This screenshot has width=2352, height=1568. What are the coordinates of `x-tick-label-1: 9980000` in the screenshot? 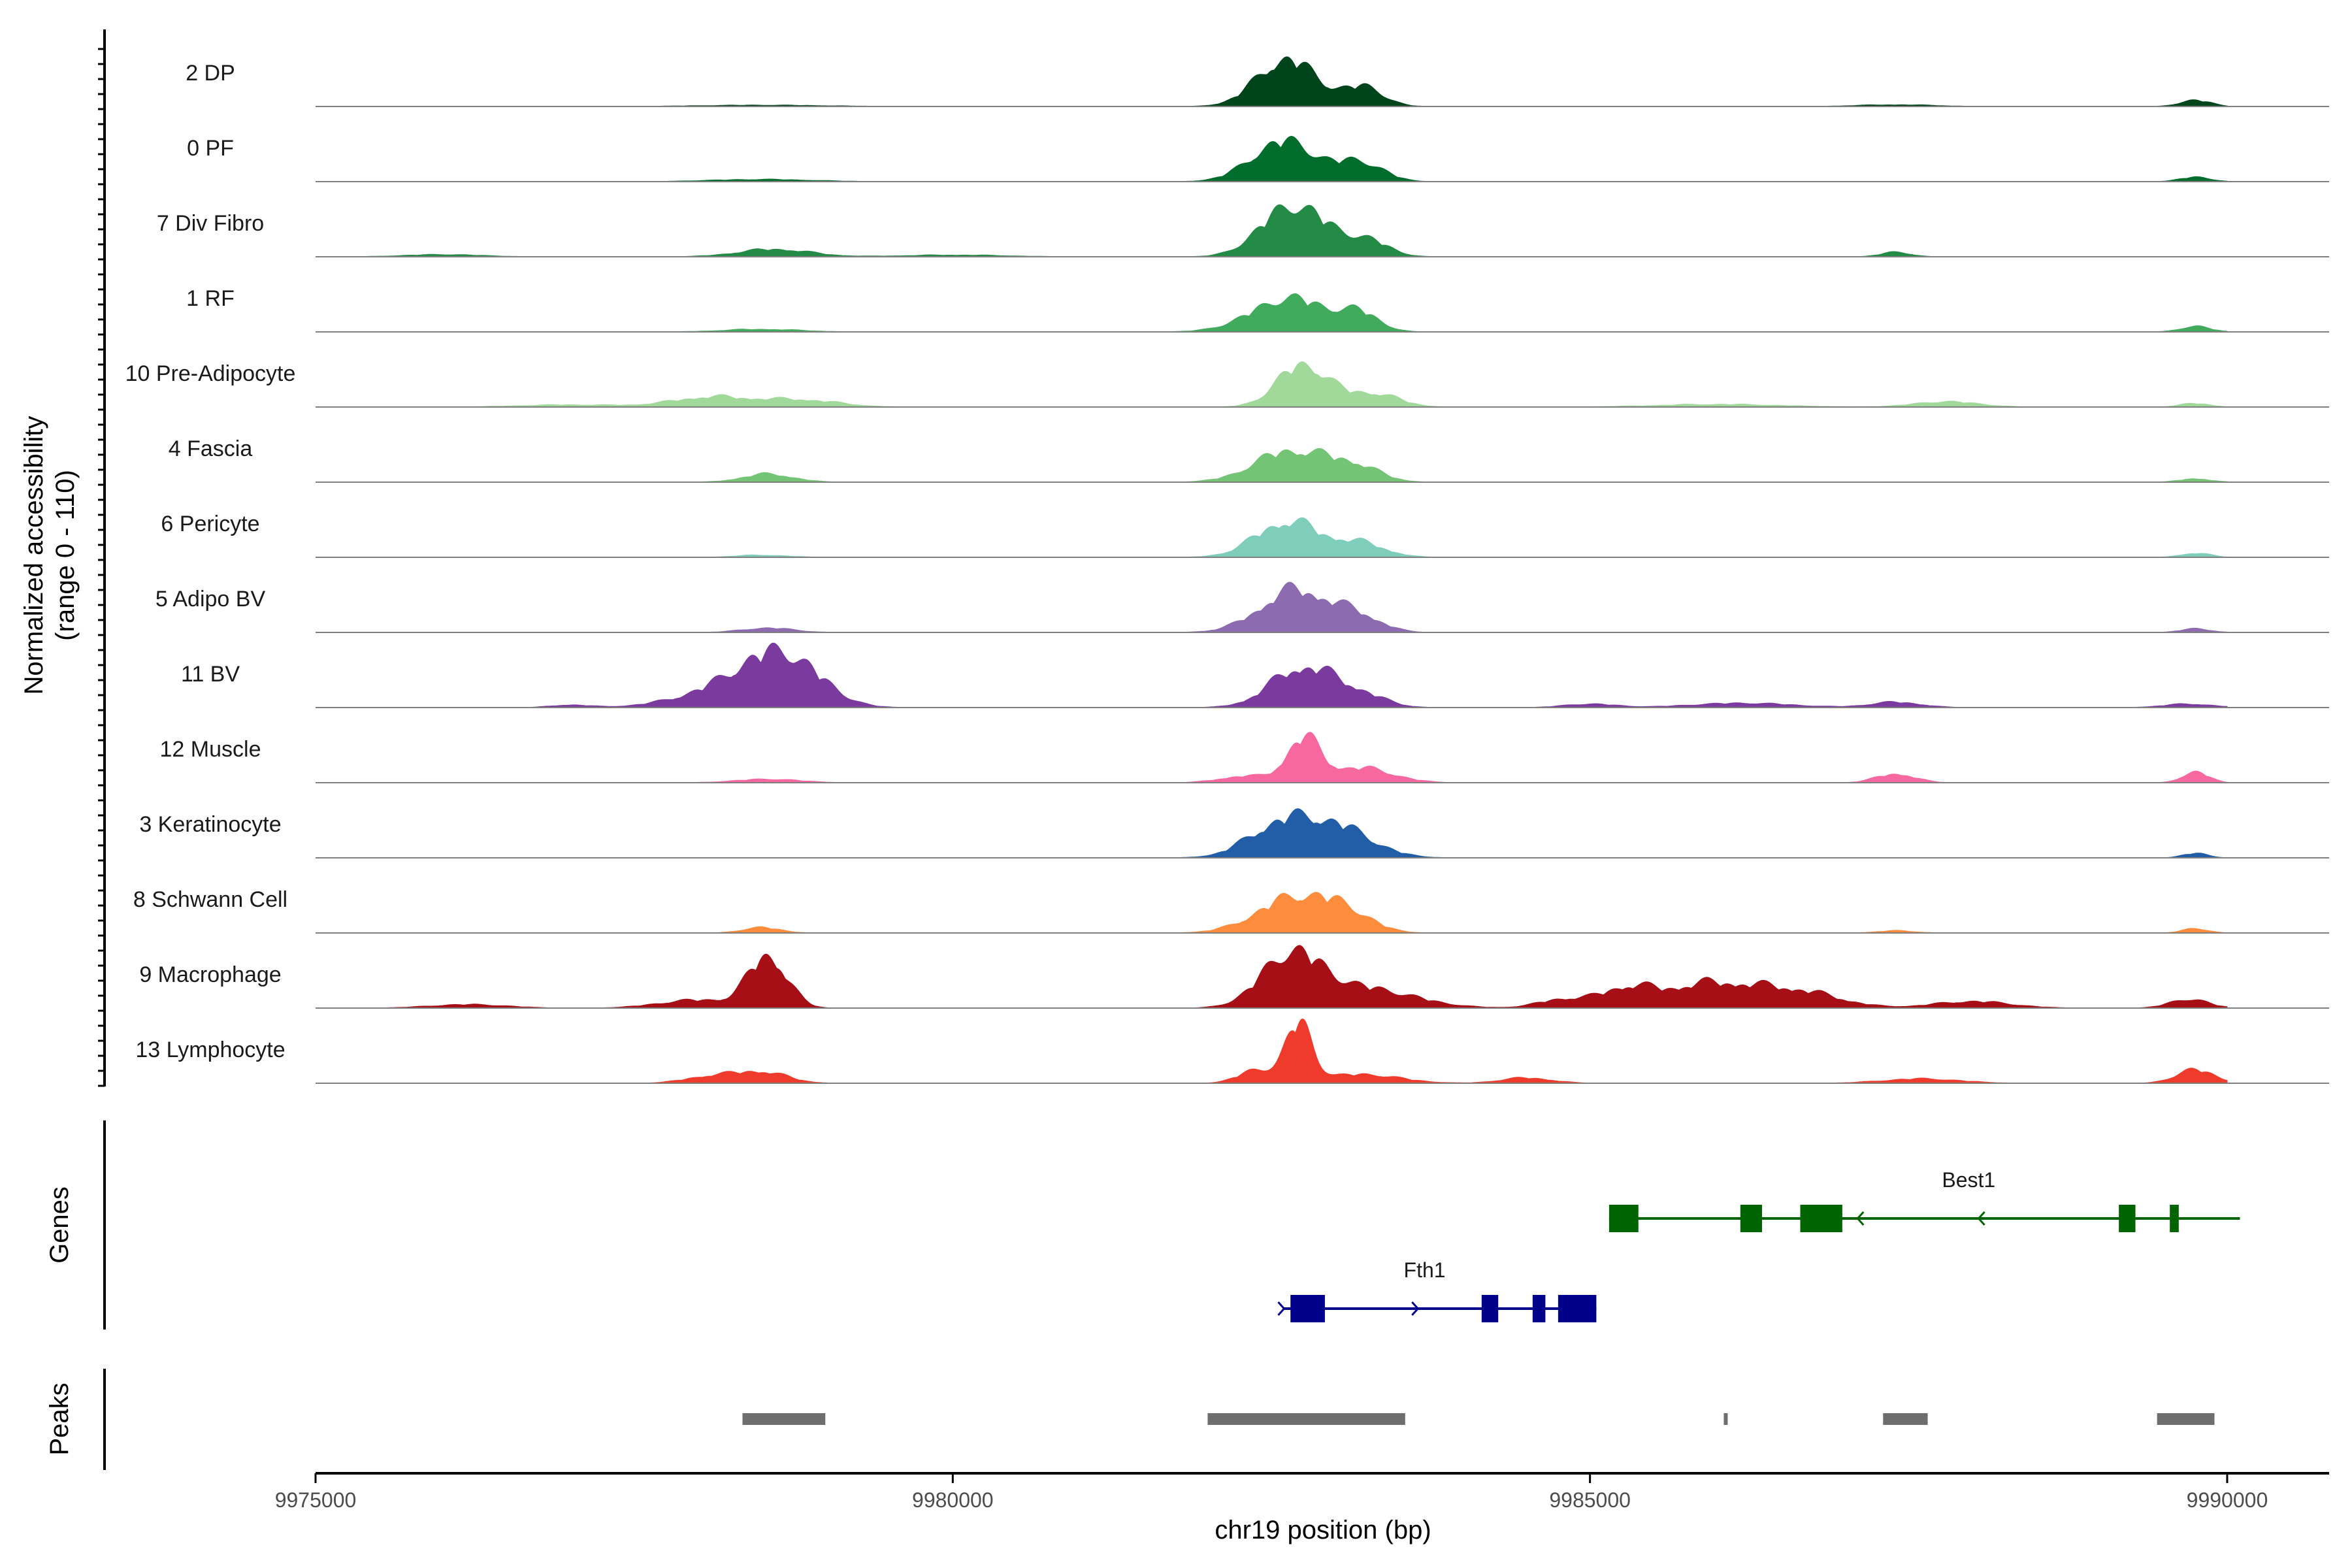 It's located at (953, 1500).